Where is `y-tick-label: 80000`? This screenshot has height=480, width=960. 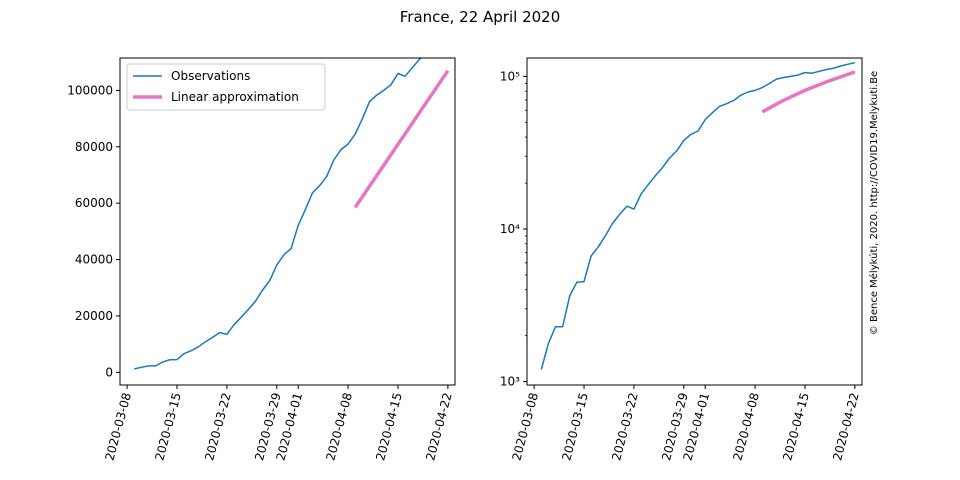
y-tick-label: 80000 is located at coordinates (94, 147).